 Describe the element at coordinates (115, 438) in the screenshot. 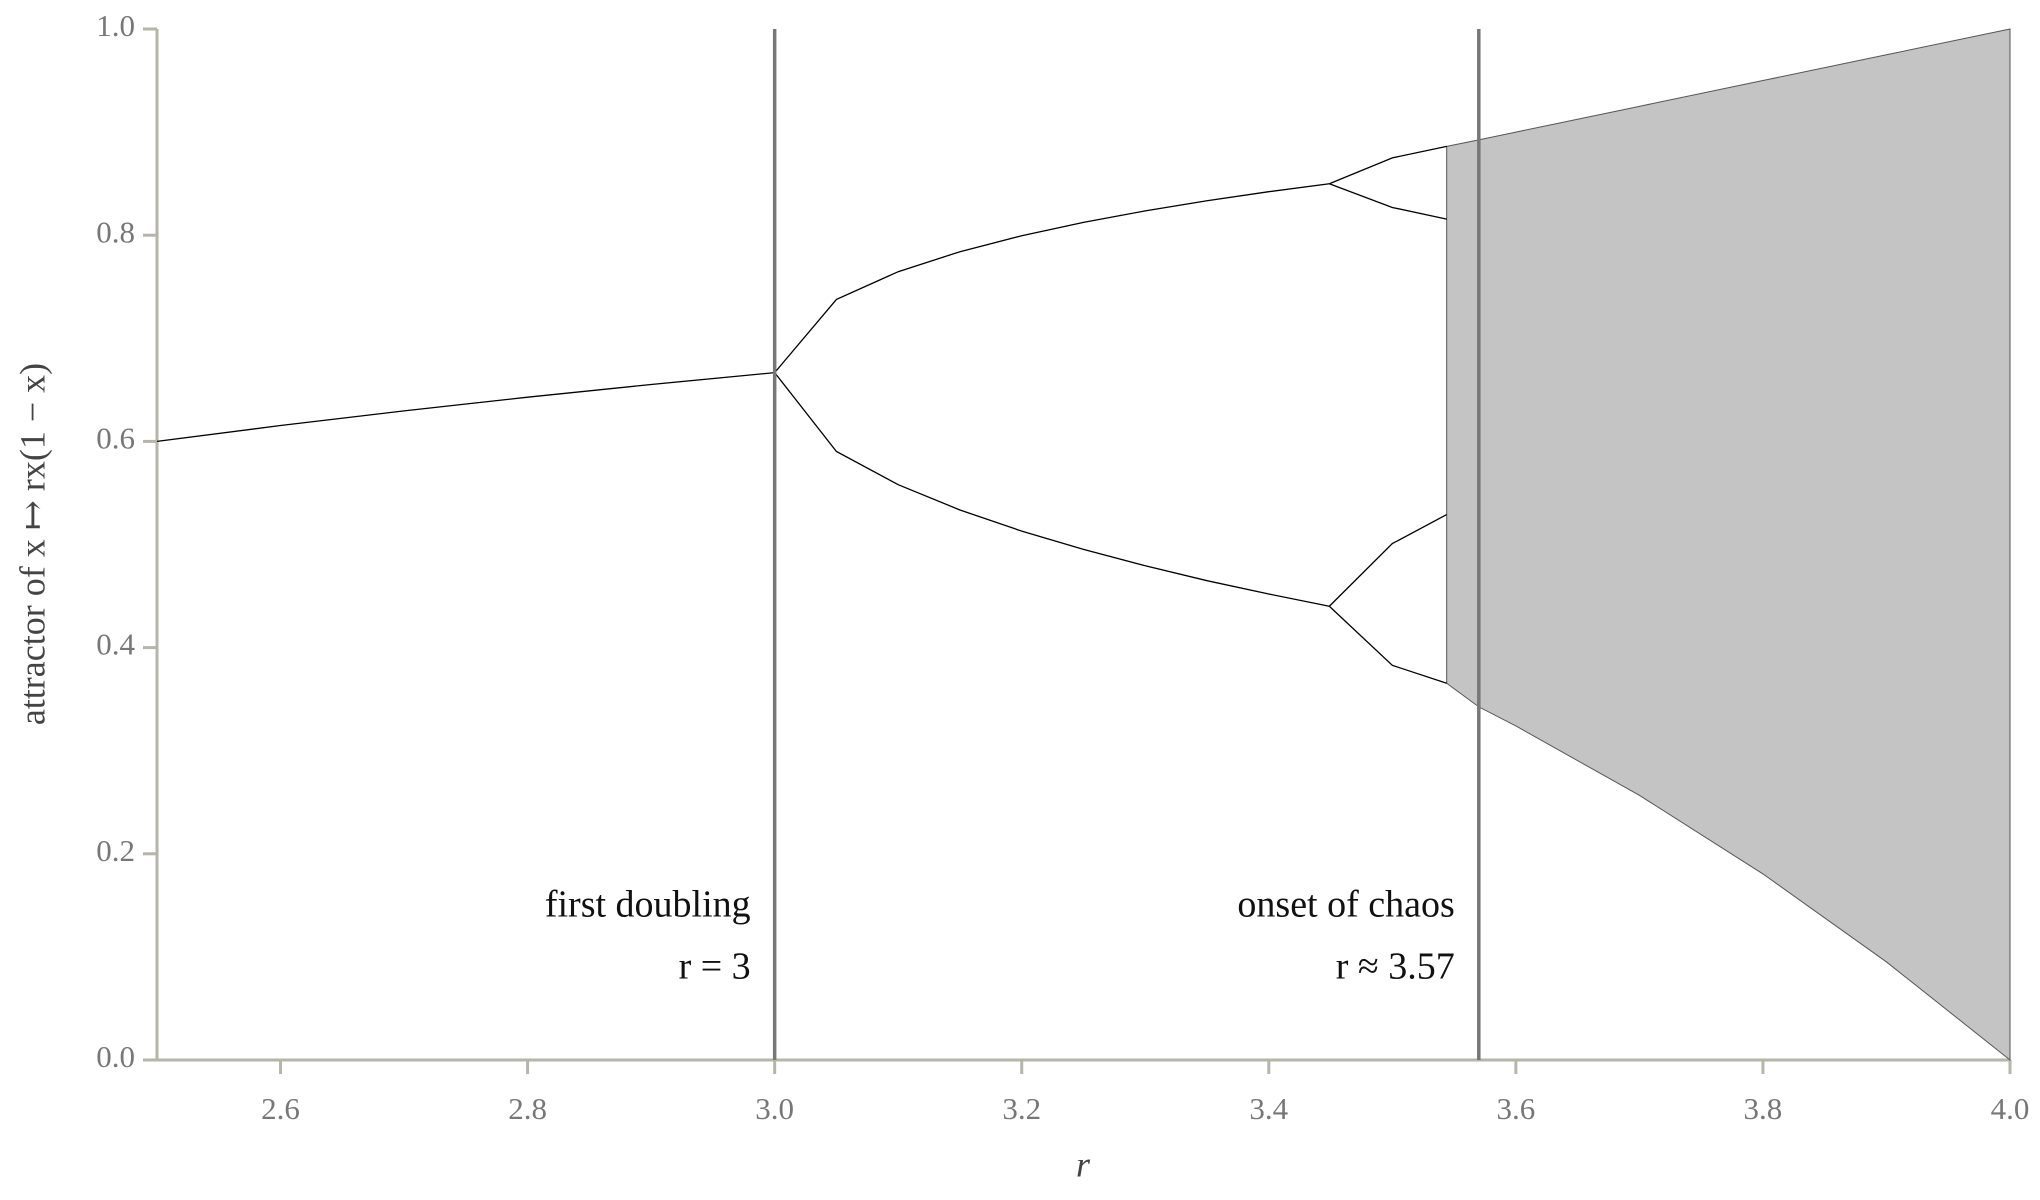

I see `y-tick-label: 0.6` at that location.